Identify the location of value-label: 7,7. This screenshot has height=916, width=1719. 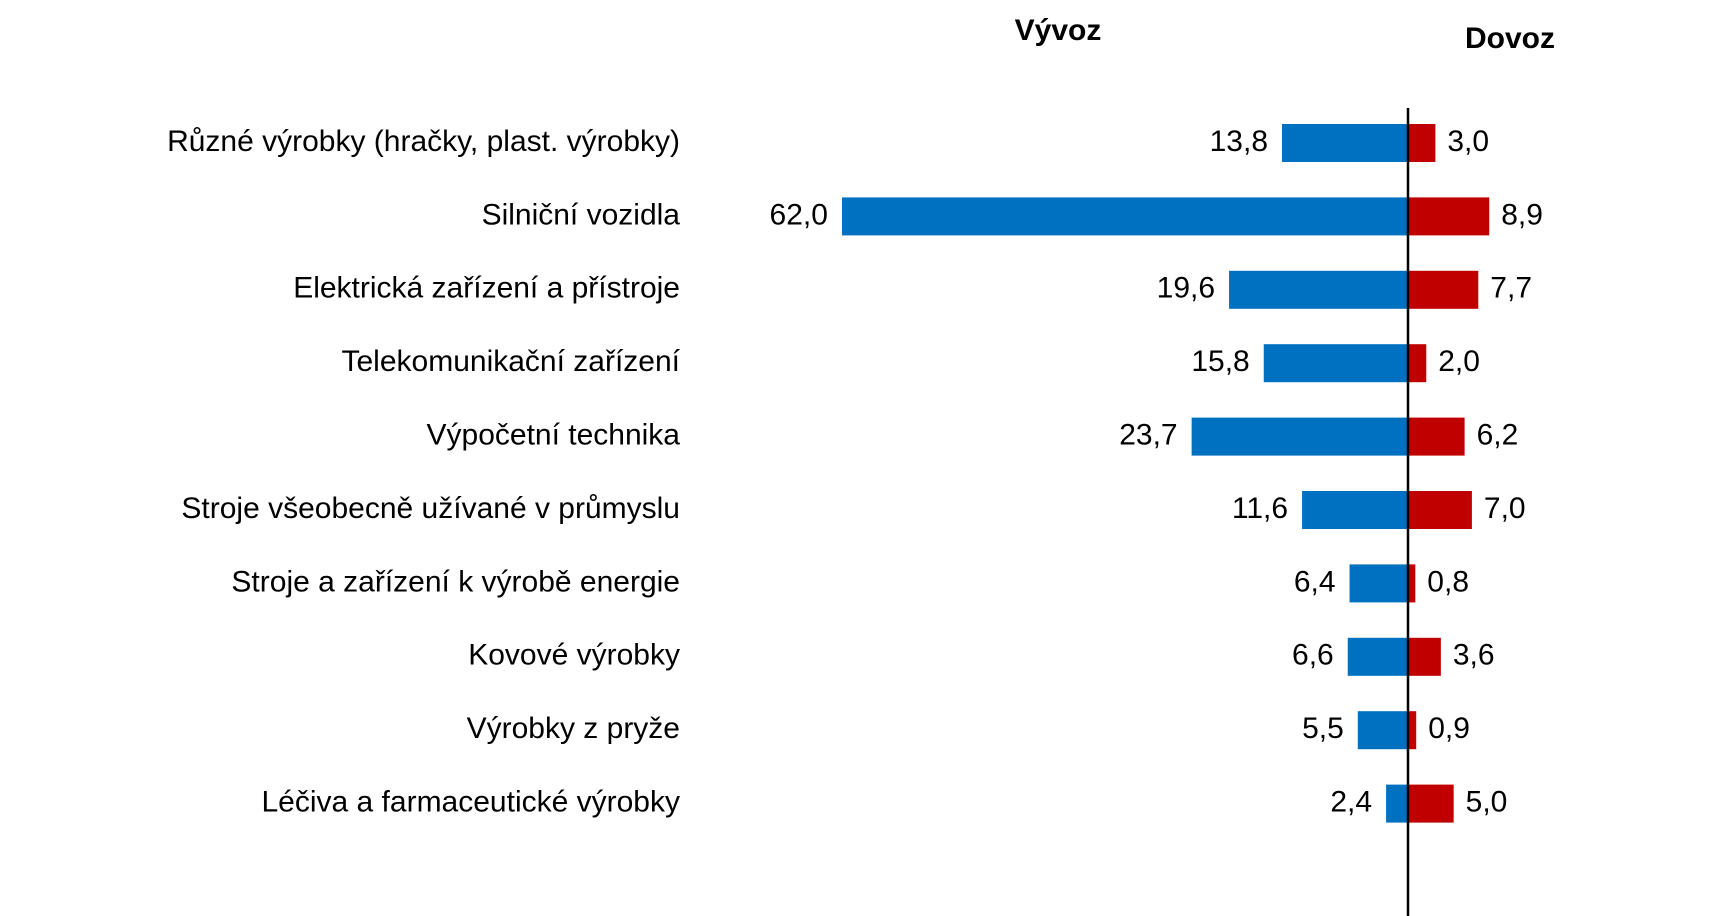
(1511, 288).